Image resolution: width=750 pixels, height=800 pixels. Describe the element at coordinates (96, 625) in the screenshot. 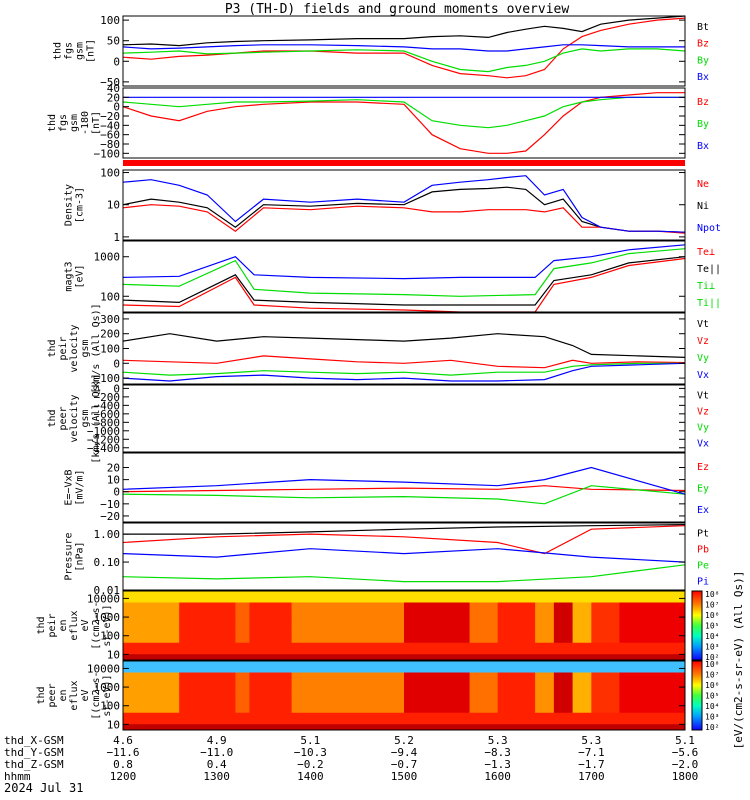

I see `y-axis-label: [(cm2-s-` at that location.